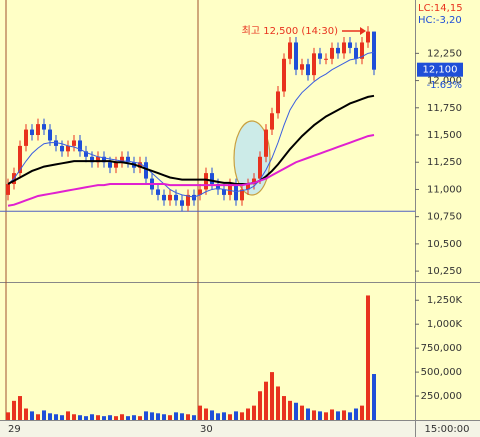  What do you see at coordinates (447, 429) in the screenshot?
I see `x-end-label: 15:00:00` at bounding box center [447, 429].